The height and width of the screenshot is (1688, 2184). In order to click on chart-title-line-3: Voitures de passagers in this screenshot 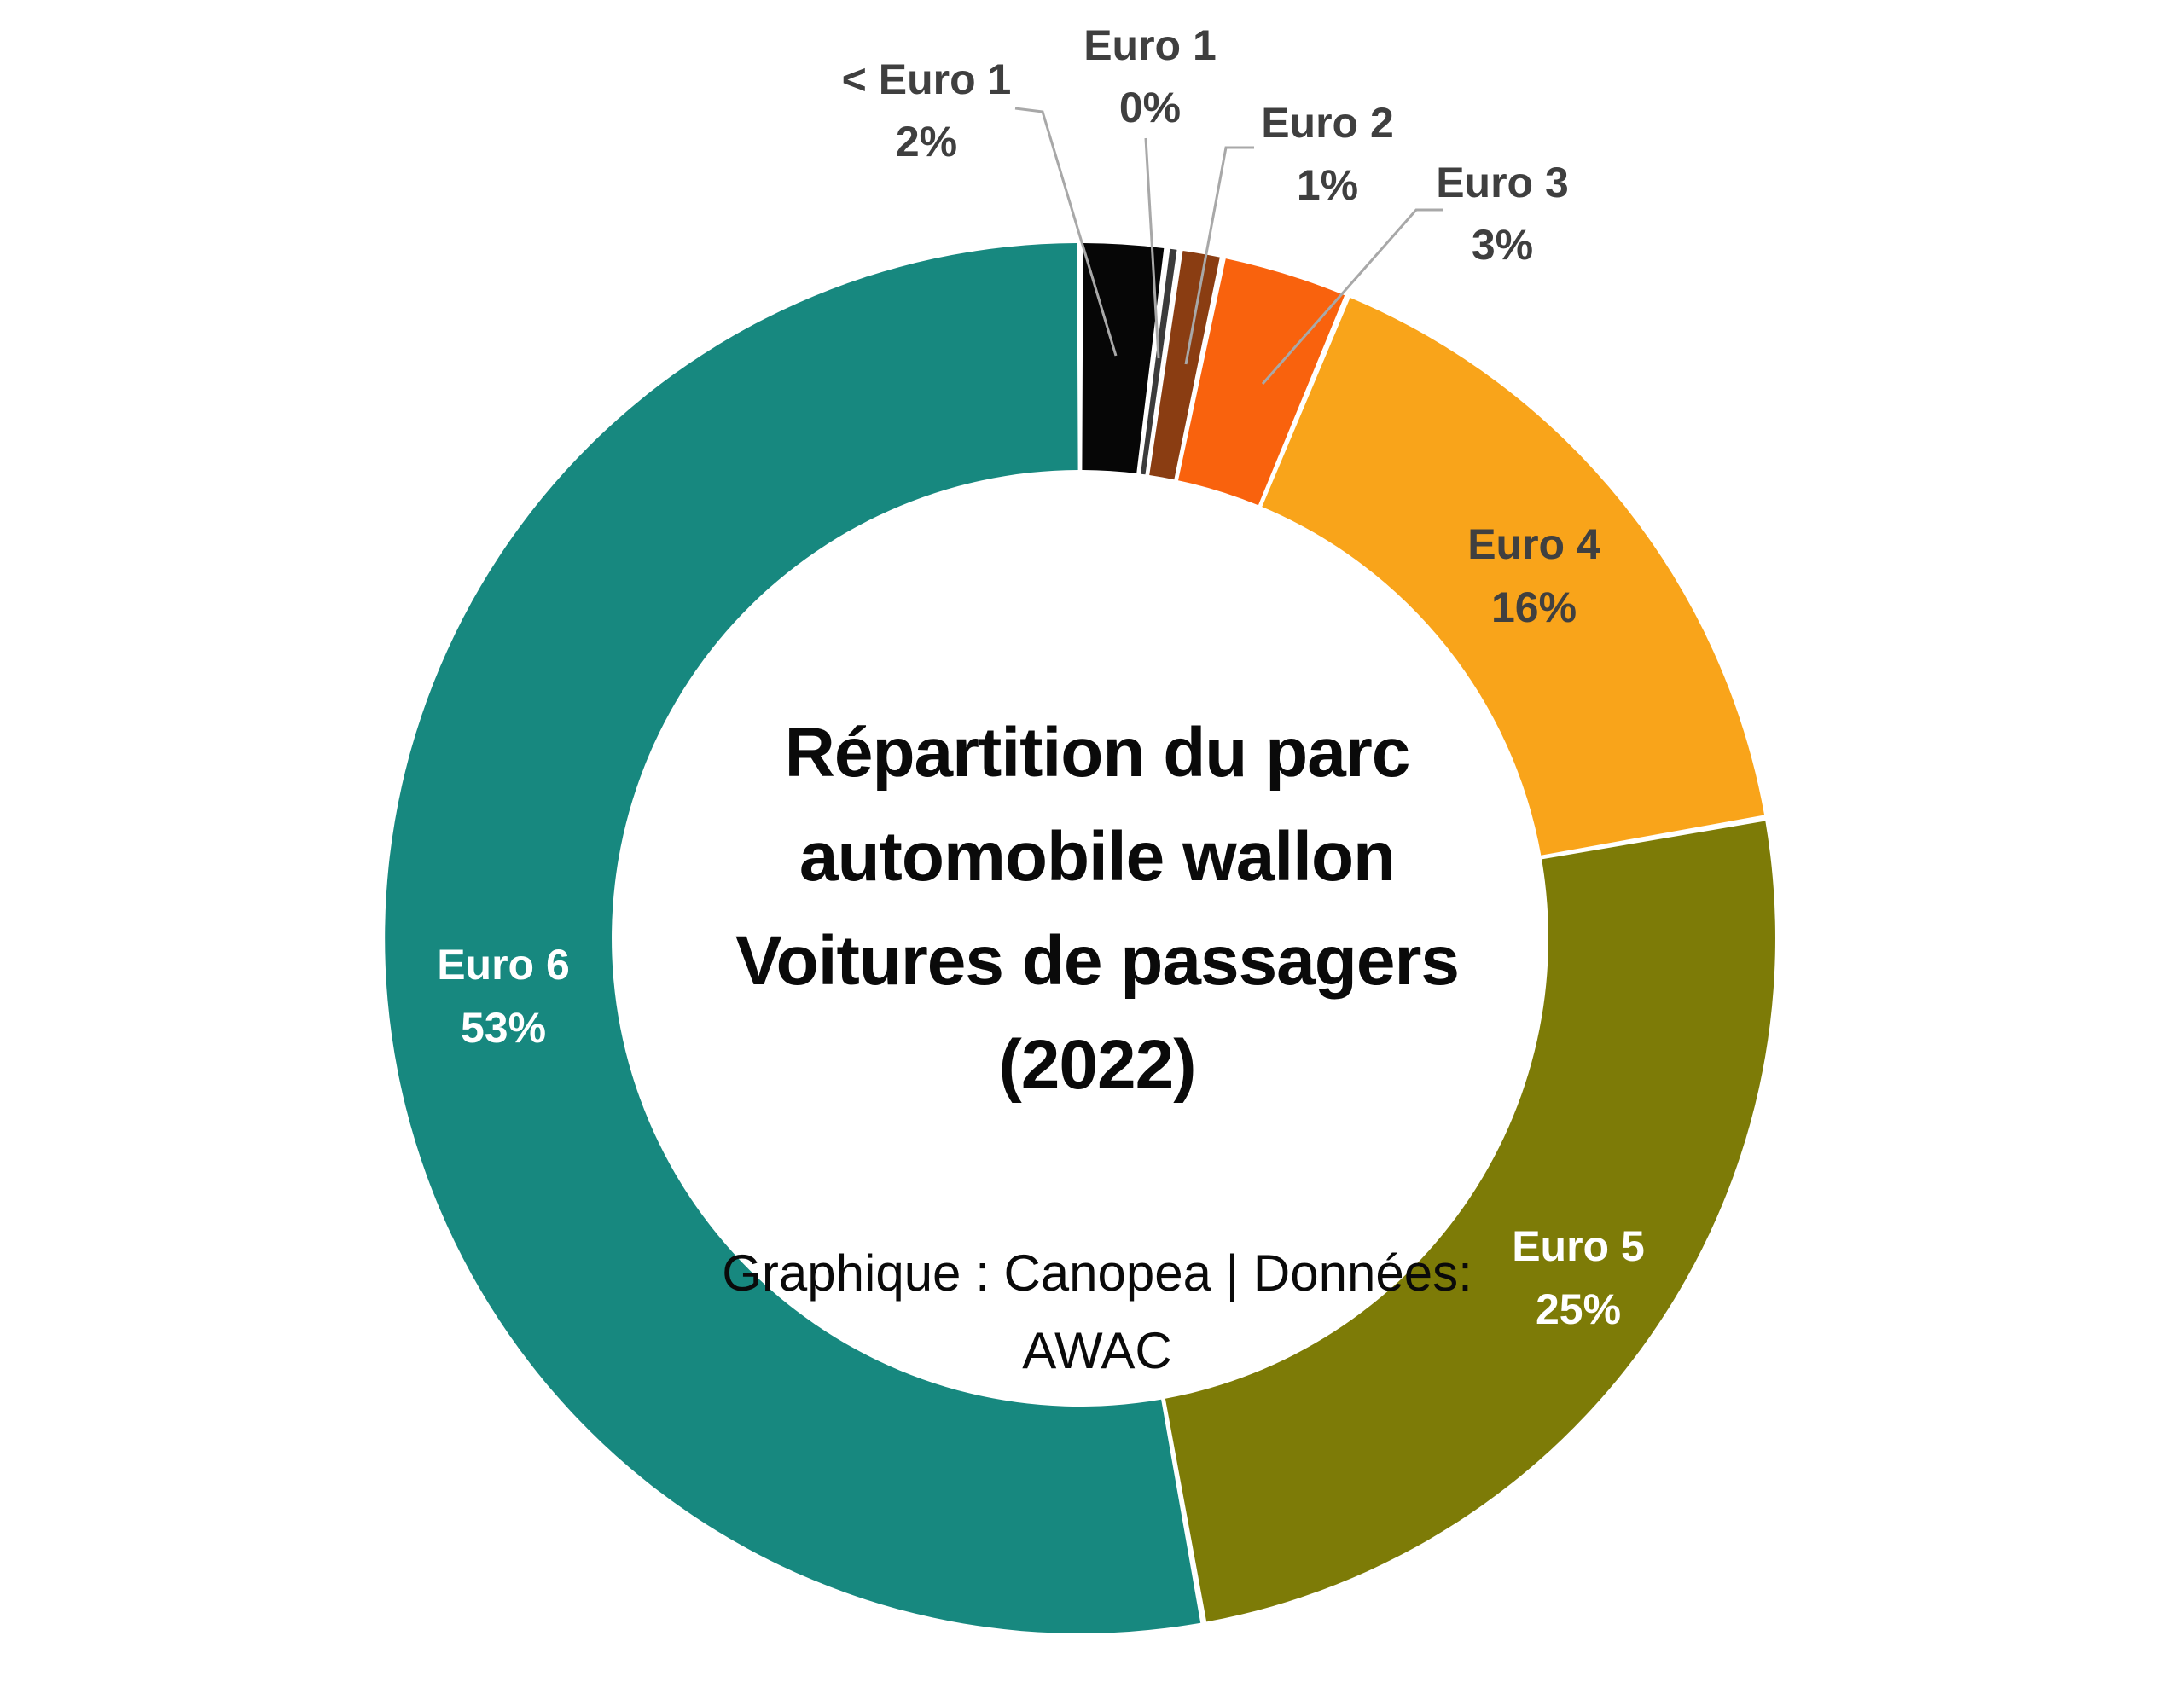, I will do `click(1097, 961)`.